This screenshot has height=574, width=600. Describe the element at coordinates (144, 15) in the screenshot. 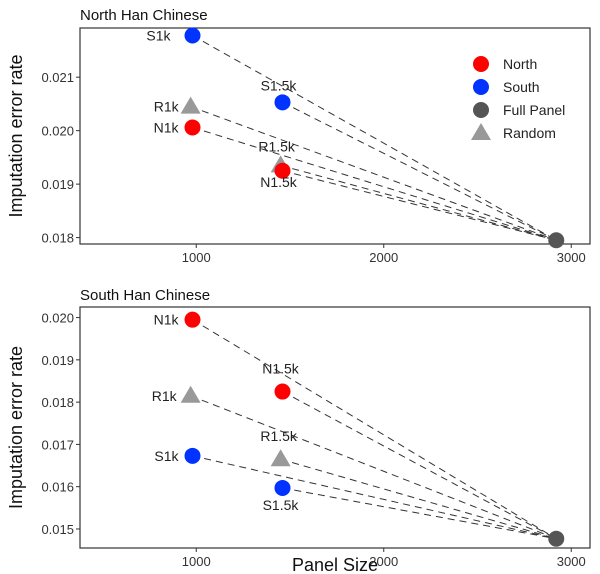

I see `panel-title: North Han Chinese` at that location.